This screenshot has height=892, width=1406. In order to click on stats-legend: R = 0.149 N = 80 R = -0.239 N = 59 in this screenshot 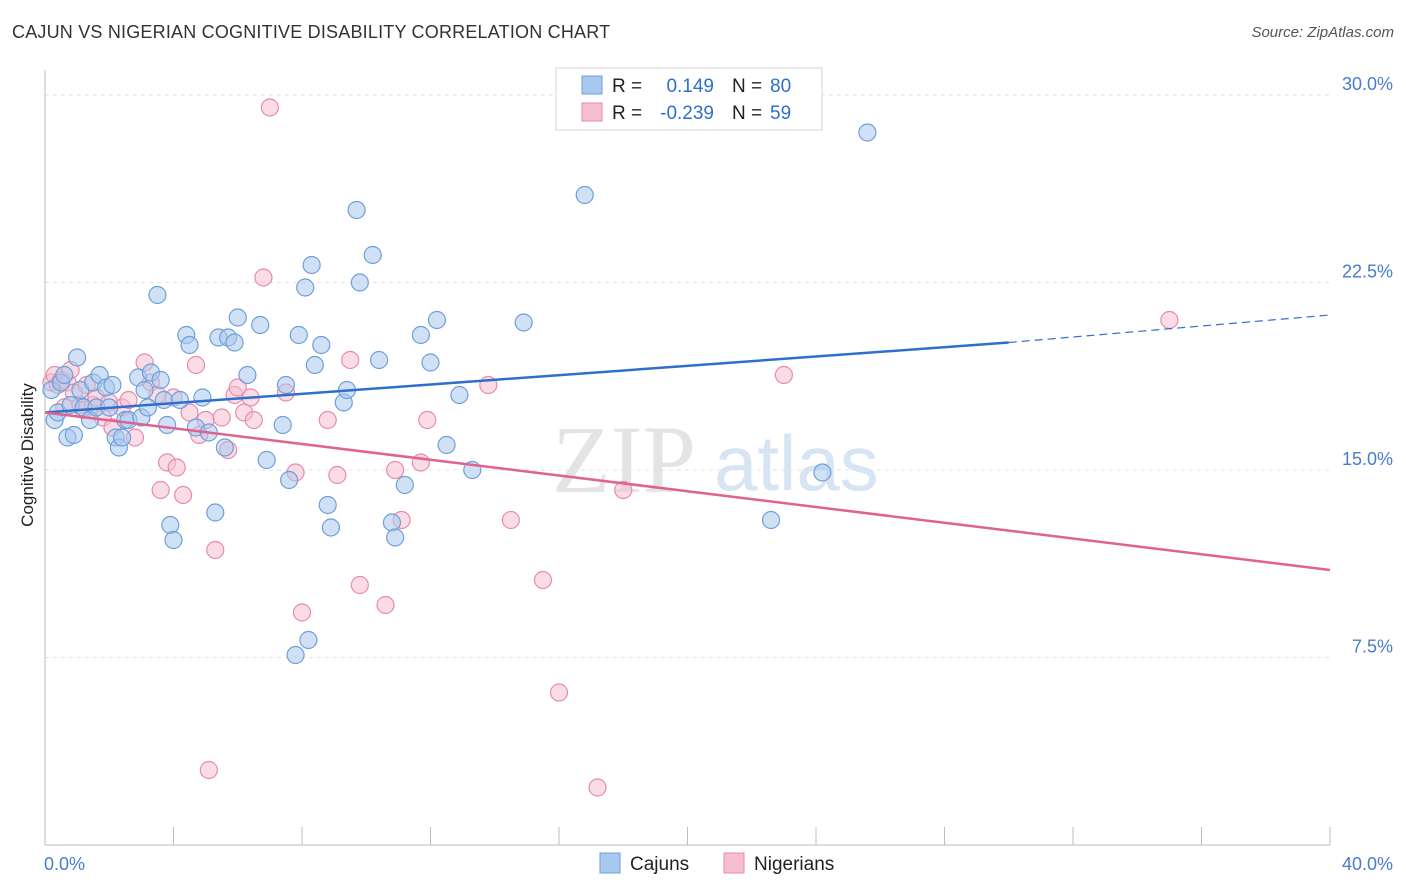, I will do `click(689, 99)`.